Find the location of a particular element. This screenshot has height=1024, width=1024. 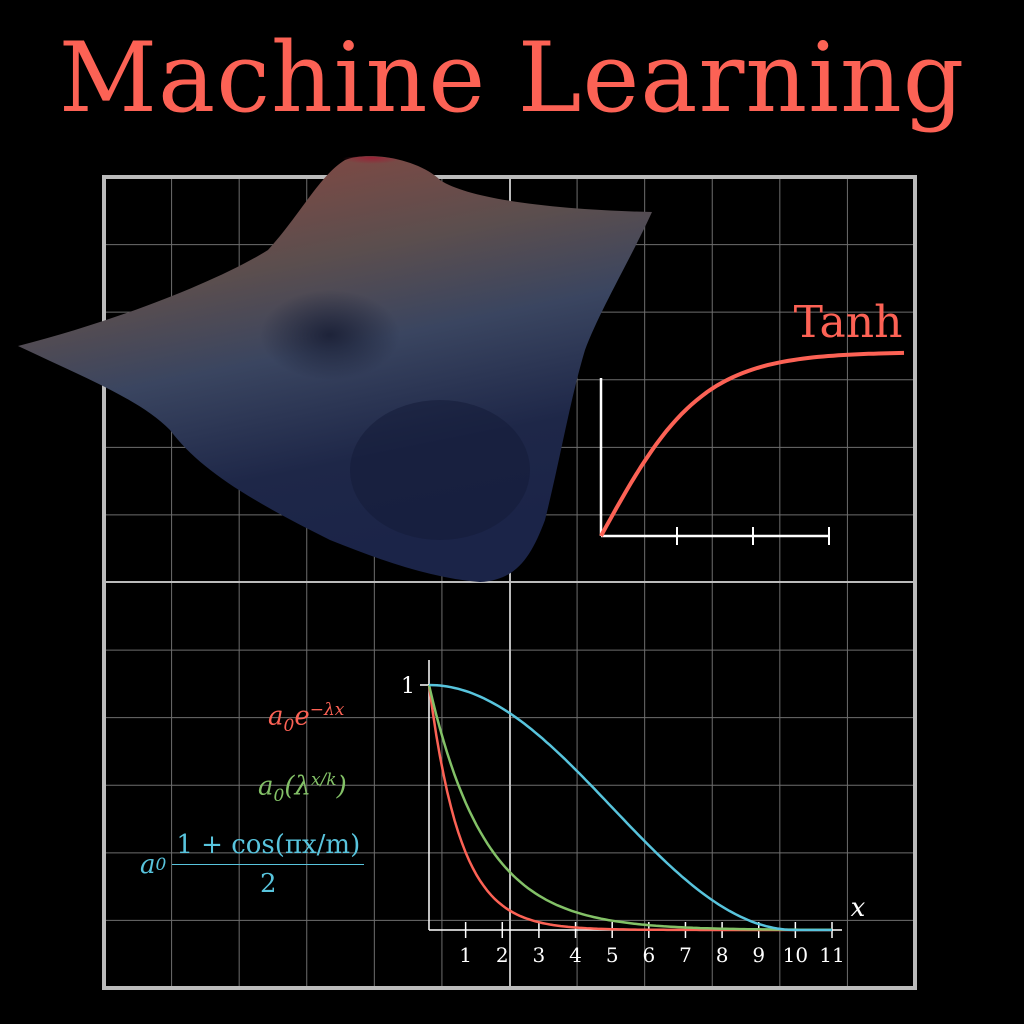

decay-x-tick-label: 11 is located at coordinates (831, 955).